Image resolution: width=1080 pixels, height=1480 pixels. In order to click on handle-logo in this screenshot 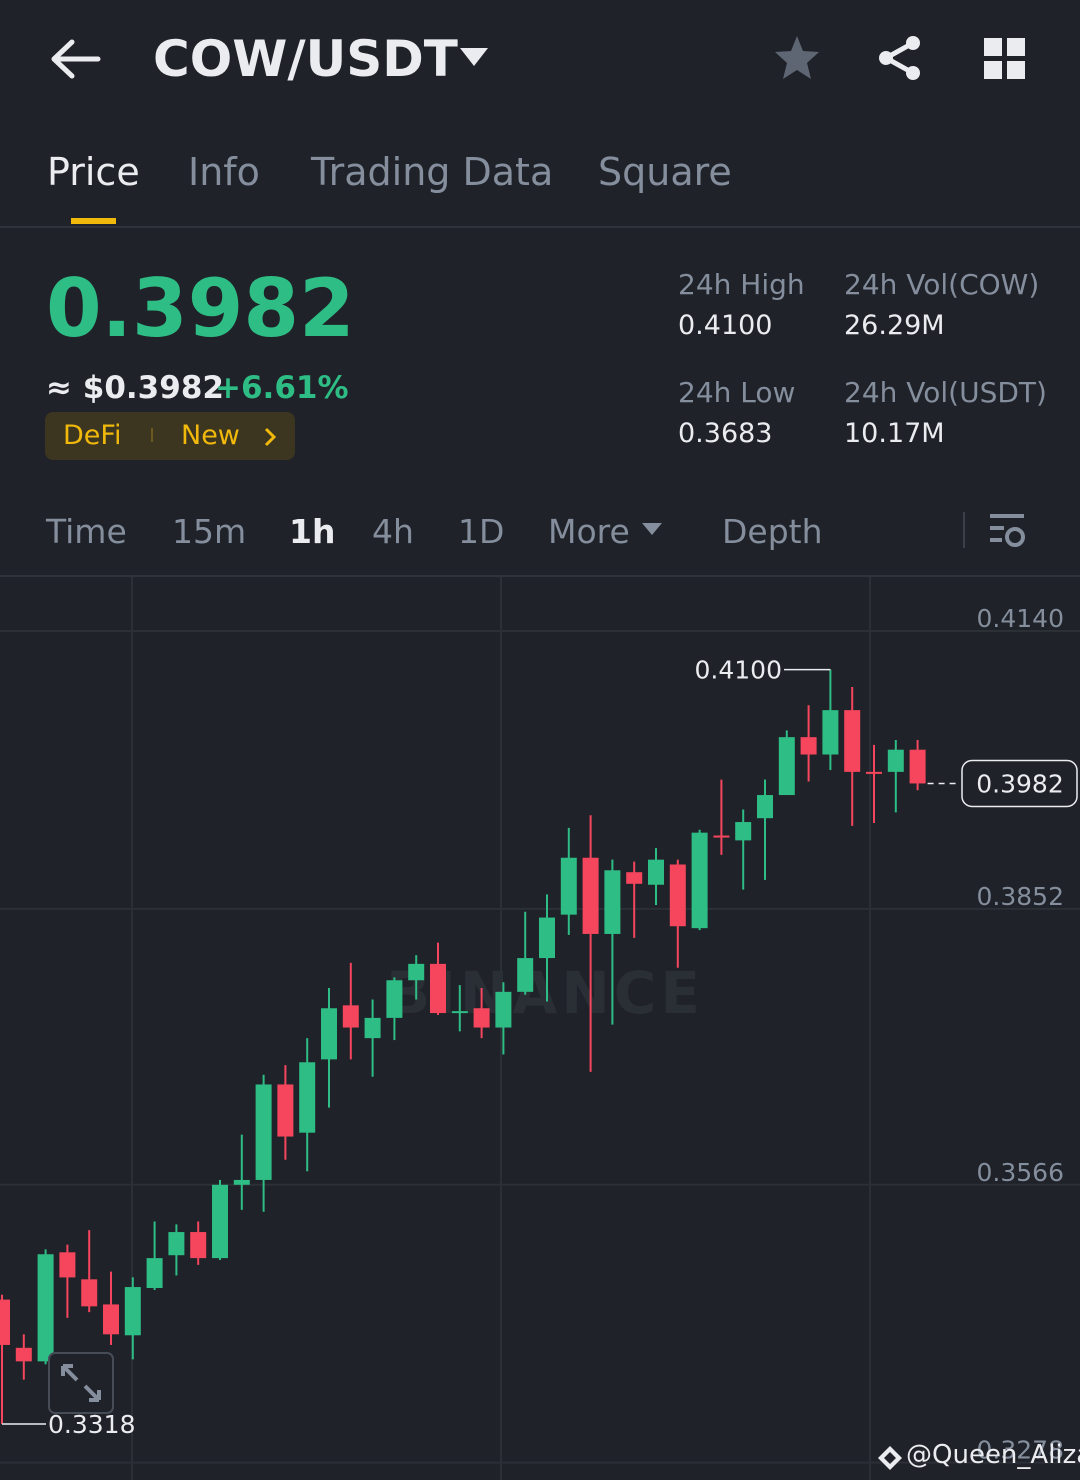, I will do `click(890, 1458)`.